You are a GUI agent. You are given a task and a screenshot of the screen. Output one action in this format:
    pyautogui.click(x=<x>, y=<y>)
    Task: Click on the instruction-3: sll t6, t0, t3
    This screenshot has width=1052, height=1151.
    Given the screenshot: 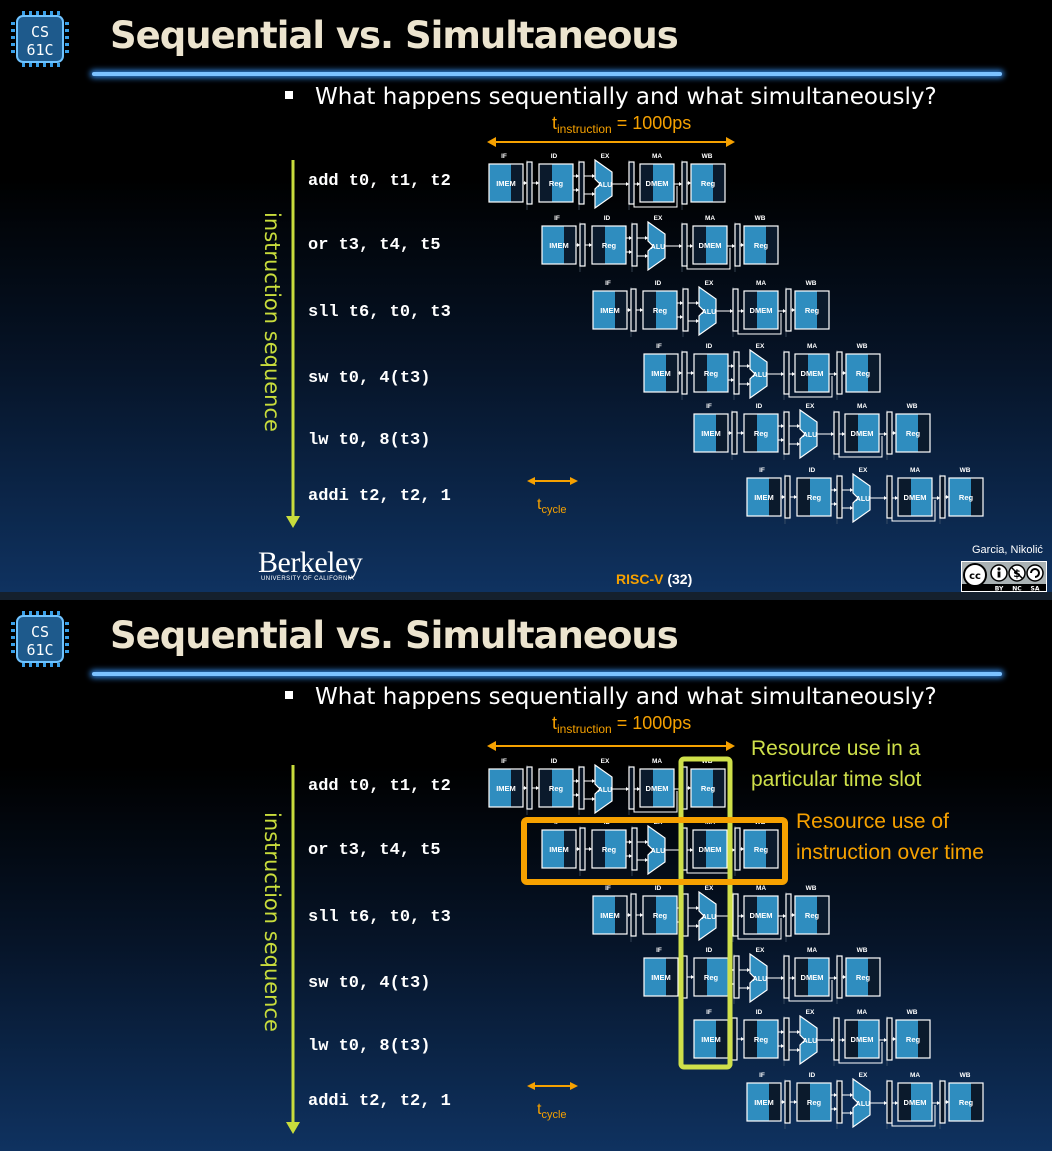 What is the action you would take?
    pyautogui.click(x=379, y=917)
    